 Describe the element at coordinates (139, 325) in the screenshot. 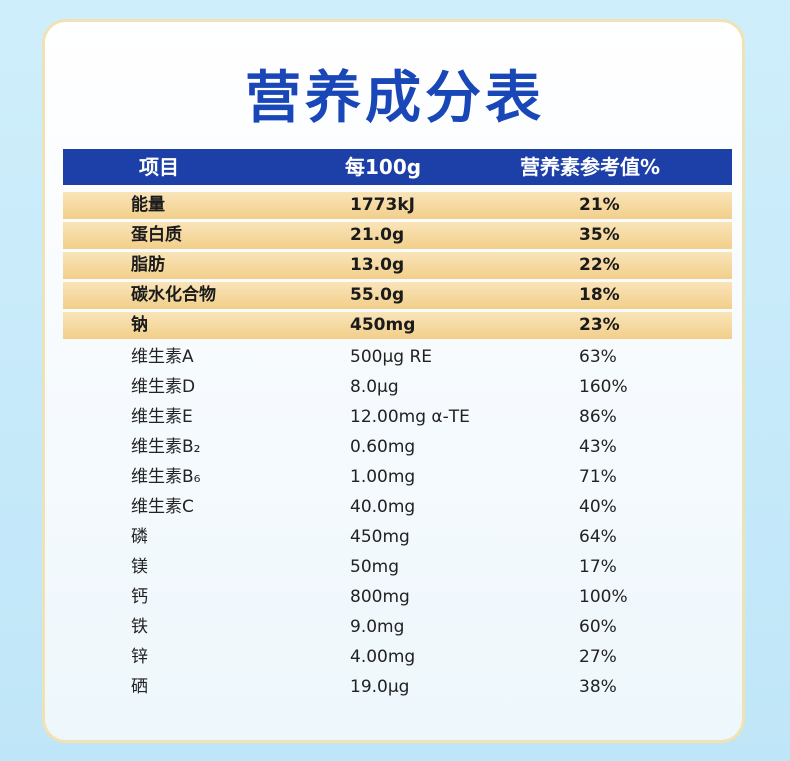

I see `row-item-name: 钠` at that location.